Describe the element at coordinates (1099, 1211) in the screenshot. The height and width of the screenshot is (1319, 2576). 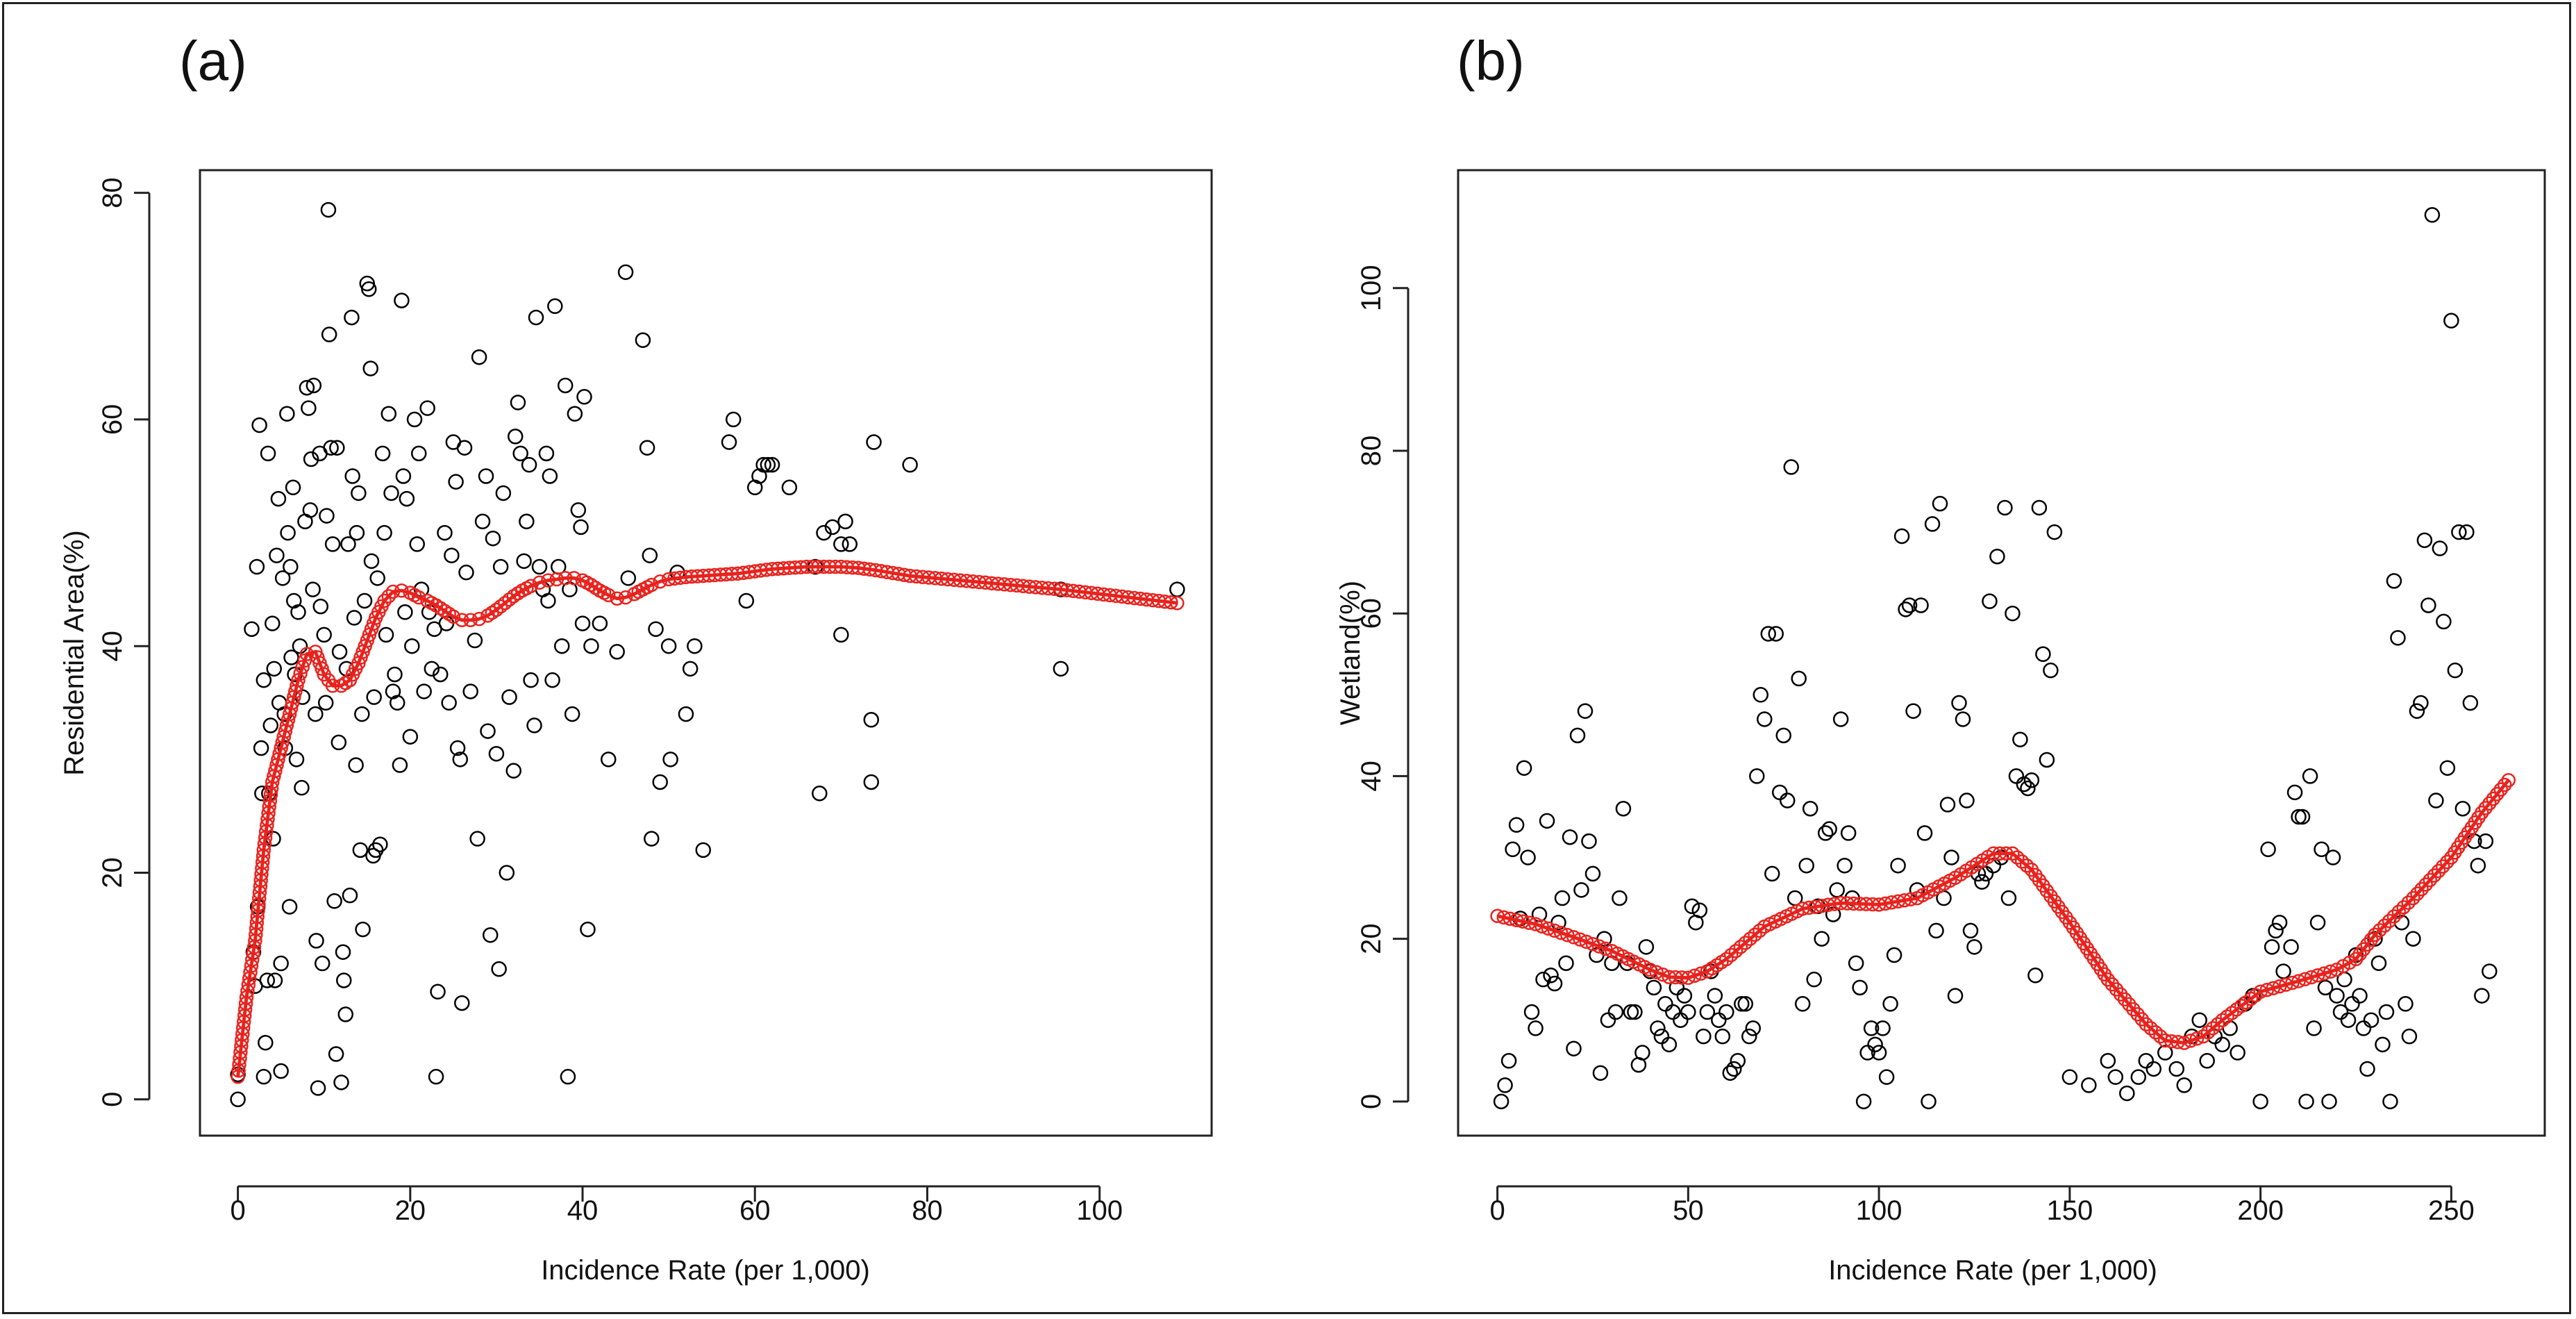
I see `x-tick-label: 100` at that location.